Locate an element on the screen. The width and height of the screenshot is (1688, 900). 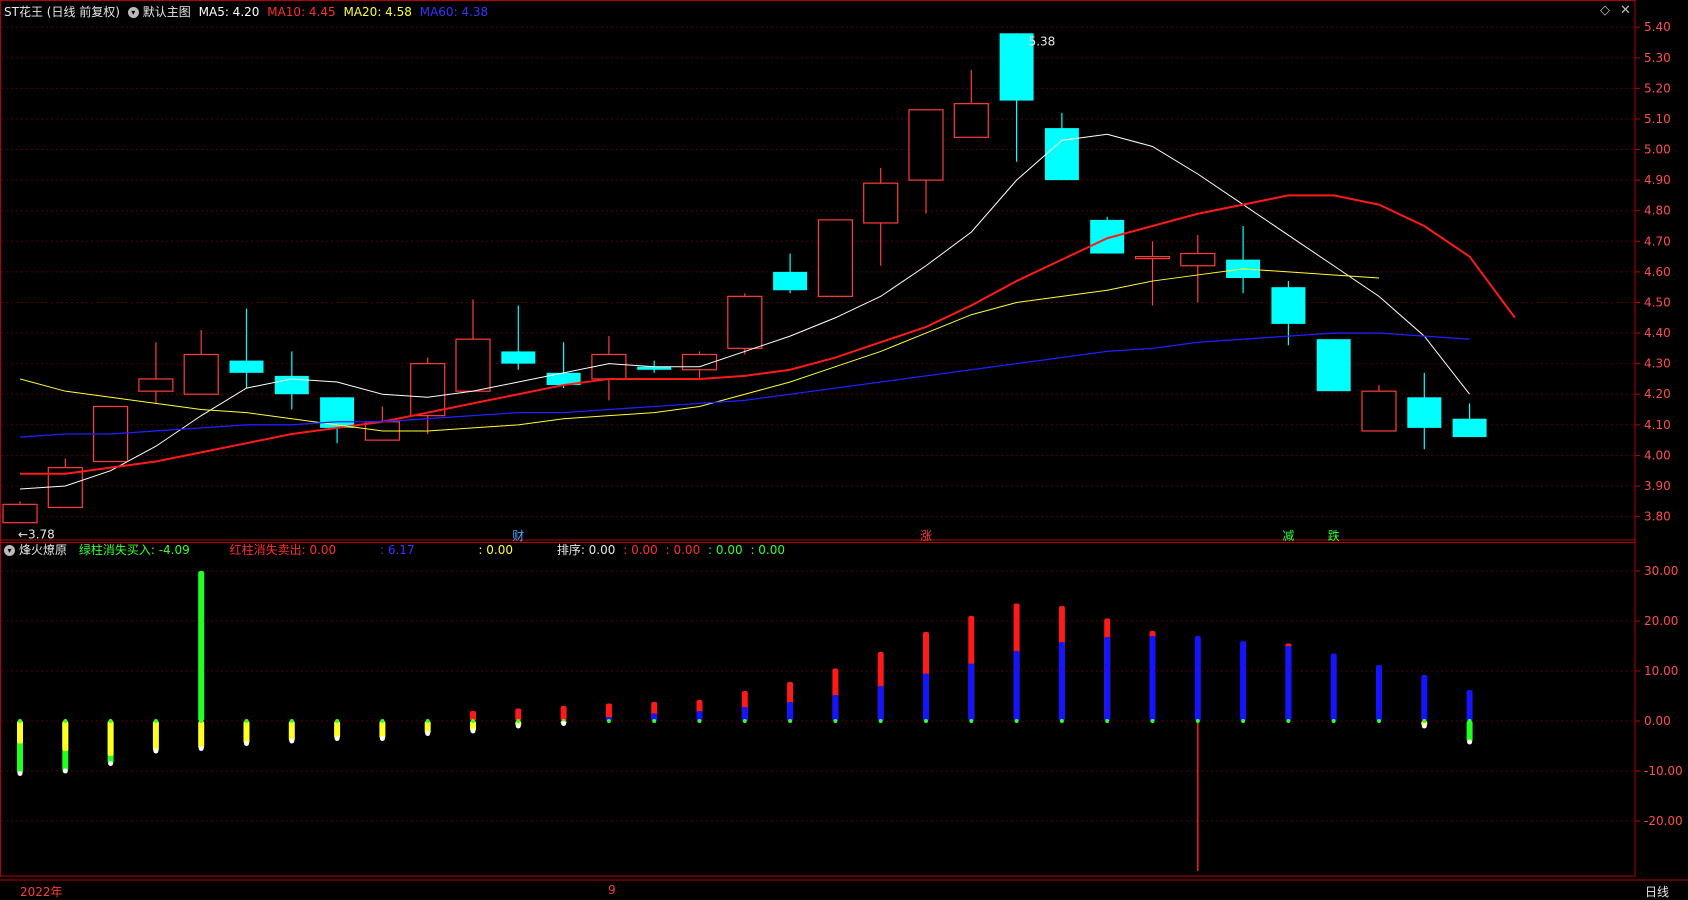
main-tick-label: 4.20 is located at coordinates (1657, 394).